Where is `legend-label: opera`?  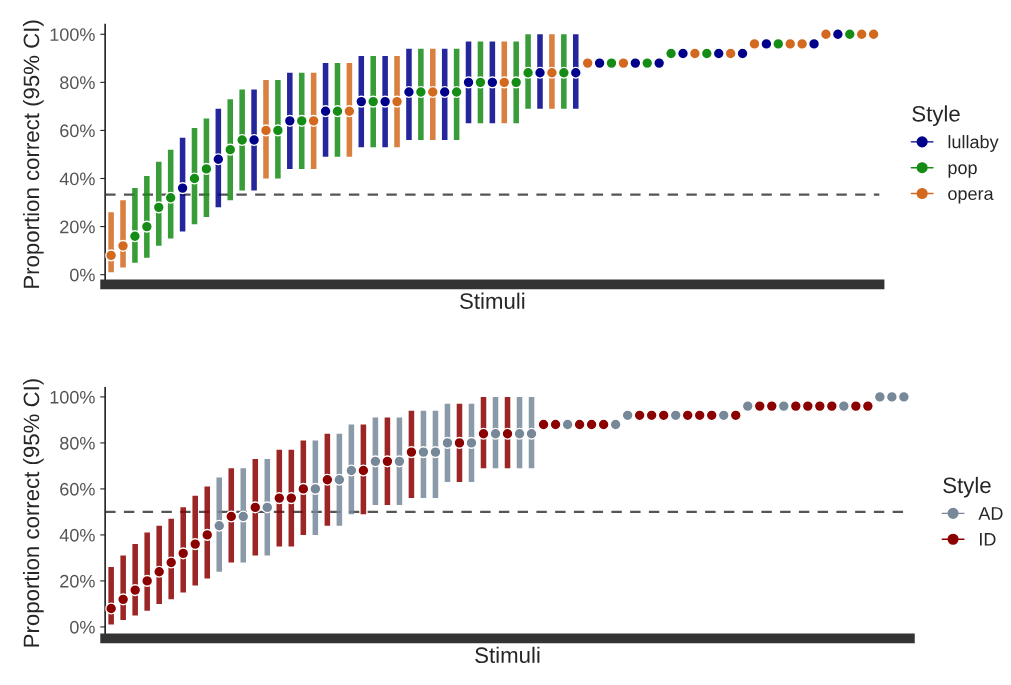
legend-label: opera is located at coordinates (971, 197).